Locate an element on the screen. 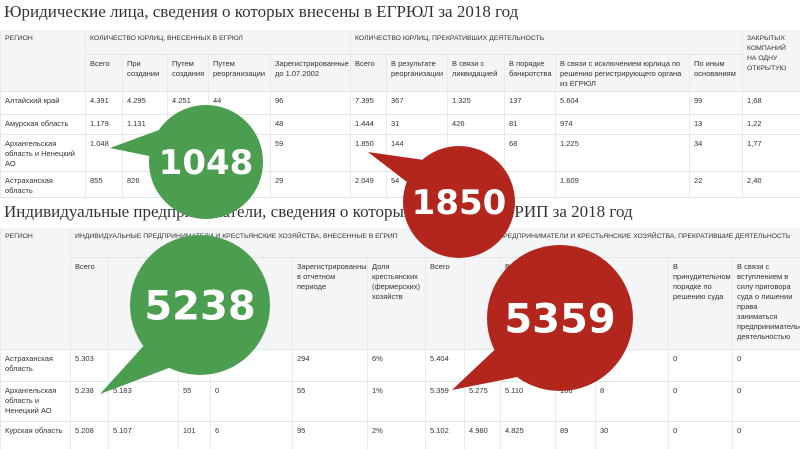 Image resolution: width=800 pixels, height=449 pixels. value-cell: 44 is located at coordinates (239, 103).